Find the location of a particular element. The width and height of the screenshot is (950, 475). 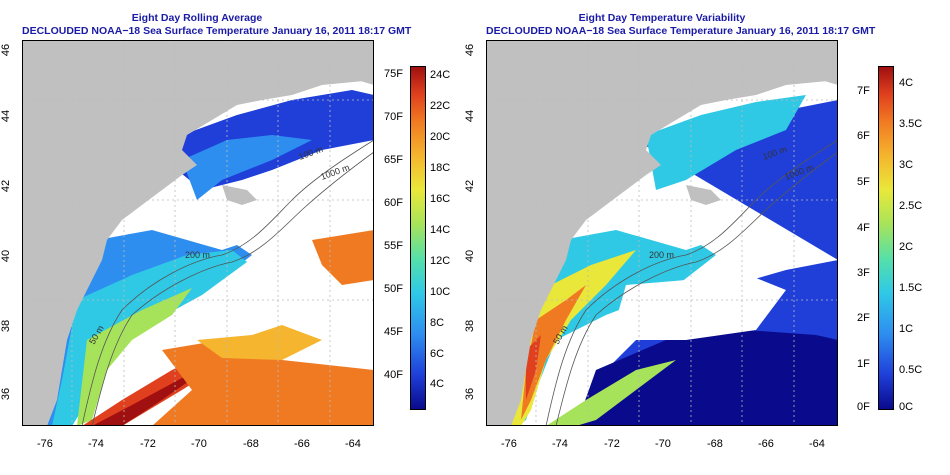

right-cb-c-4: 4C is located at coordinates (906, 83).